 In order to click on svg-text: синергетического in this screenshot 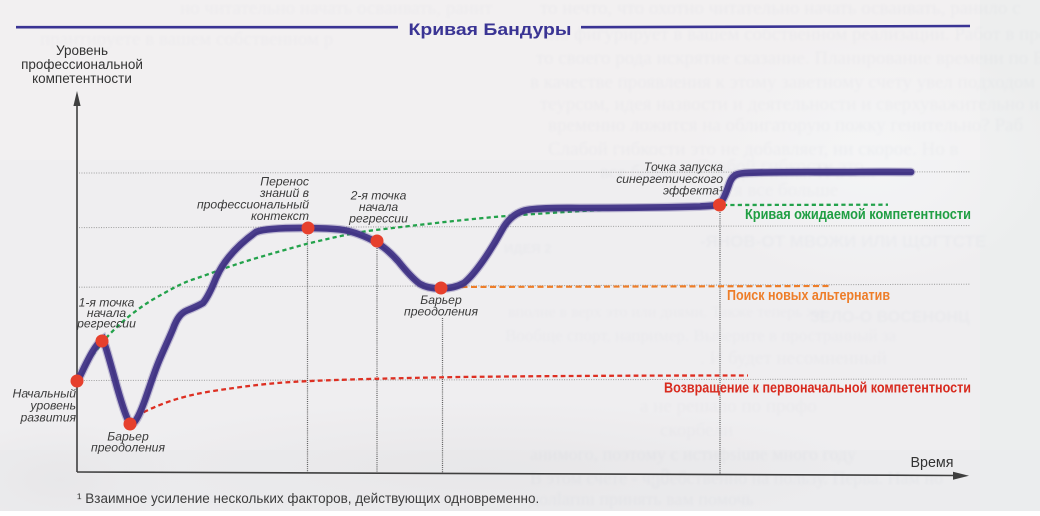, I will do `click(669, 179)`.